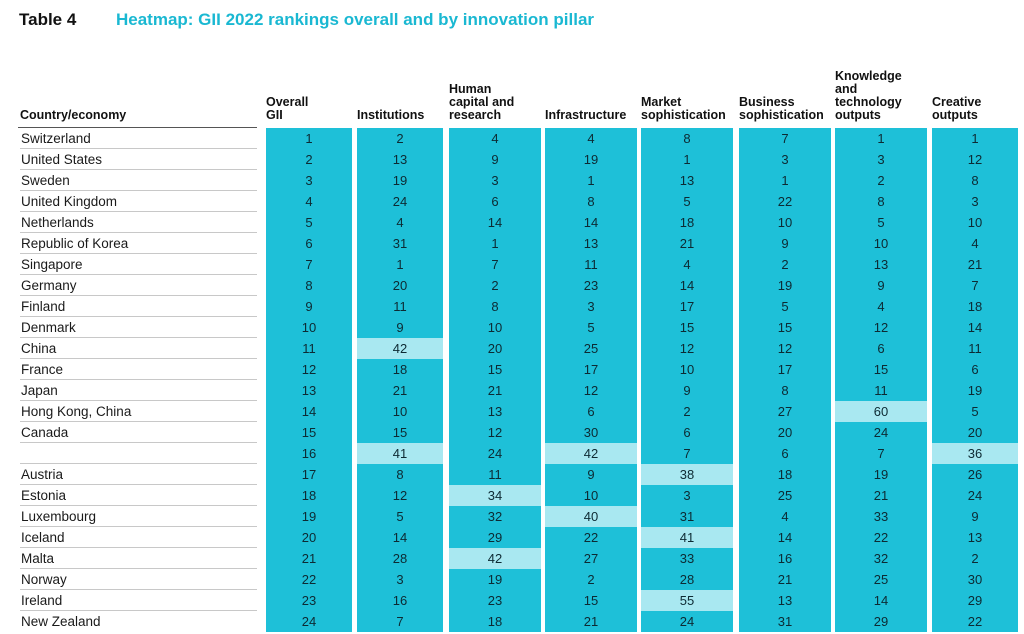 The image size is (1024, 634). What do you see at coordinates (138, 306) in the screenshot?
I see `country-label: Finland` at bounding box center [138, 306].